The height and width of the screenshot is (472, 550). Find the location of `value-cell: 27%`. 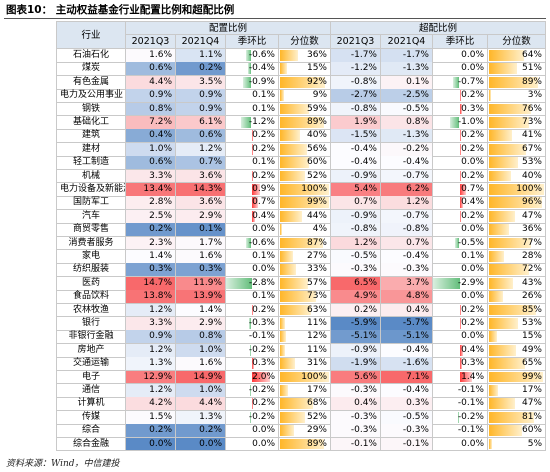

value-cell: 27% is located at coordinates (305, 257).